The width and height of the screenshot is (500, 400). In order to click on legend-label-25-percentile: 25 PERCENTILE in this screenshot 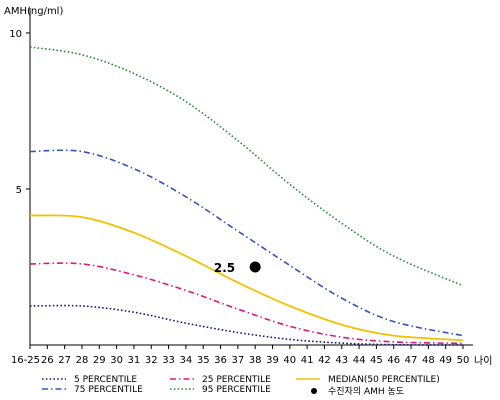, I will do `click(236, 380)`.